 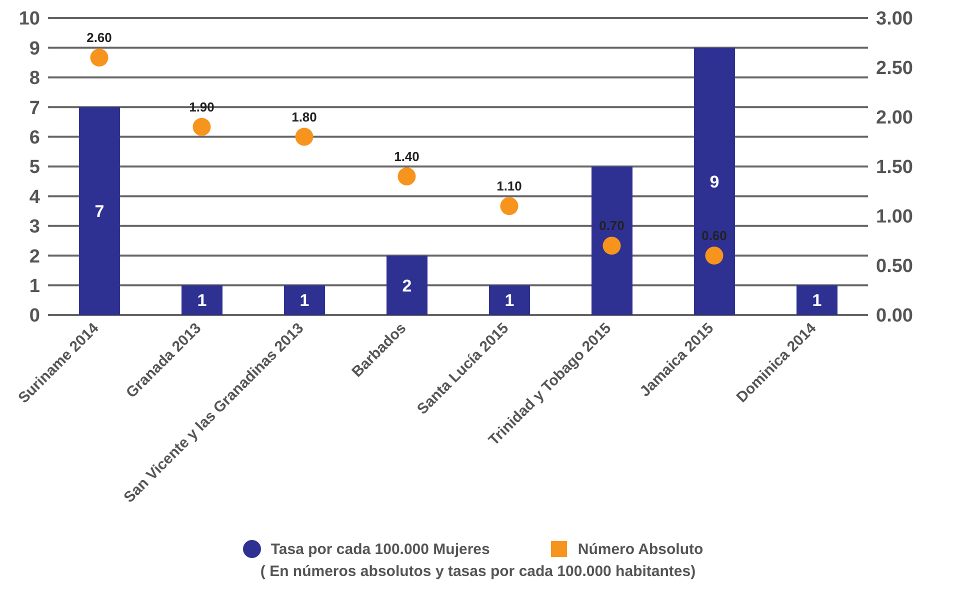 I want to click on y2-tick-label: 0.00, so click(x=894, y=316).